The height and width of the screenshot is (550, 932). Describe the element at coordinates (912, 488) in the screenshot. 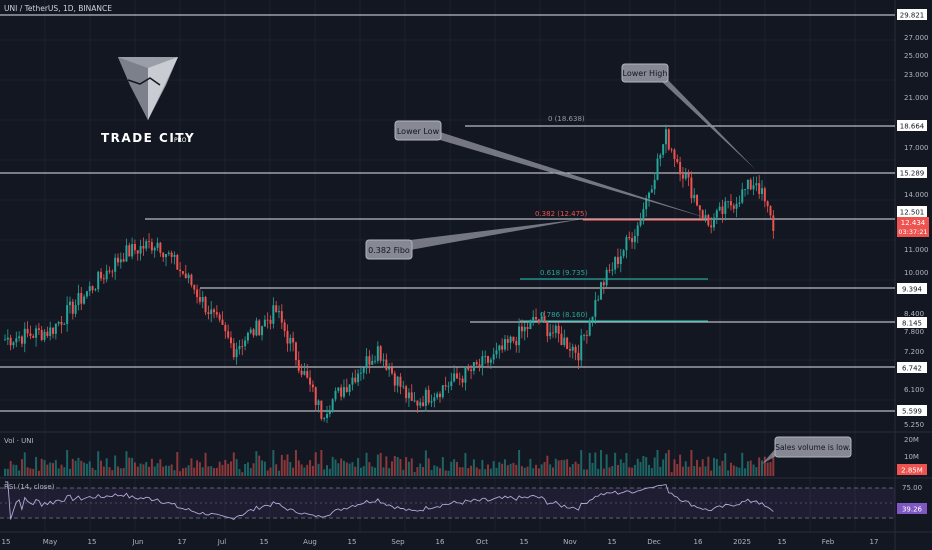

I see `rsi-tick: 75.00` at that location.